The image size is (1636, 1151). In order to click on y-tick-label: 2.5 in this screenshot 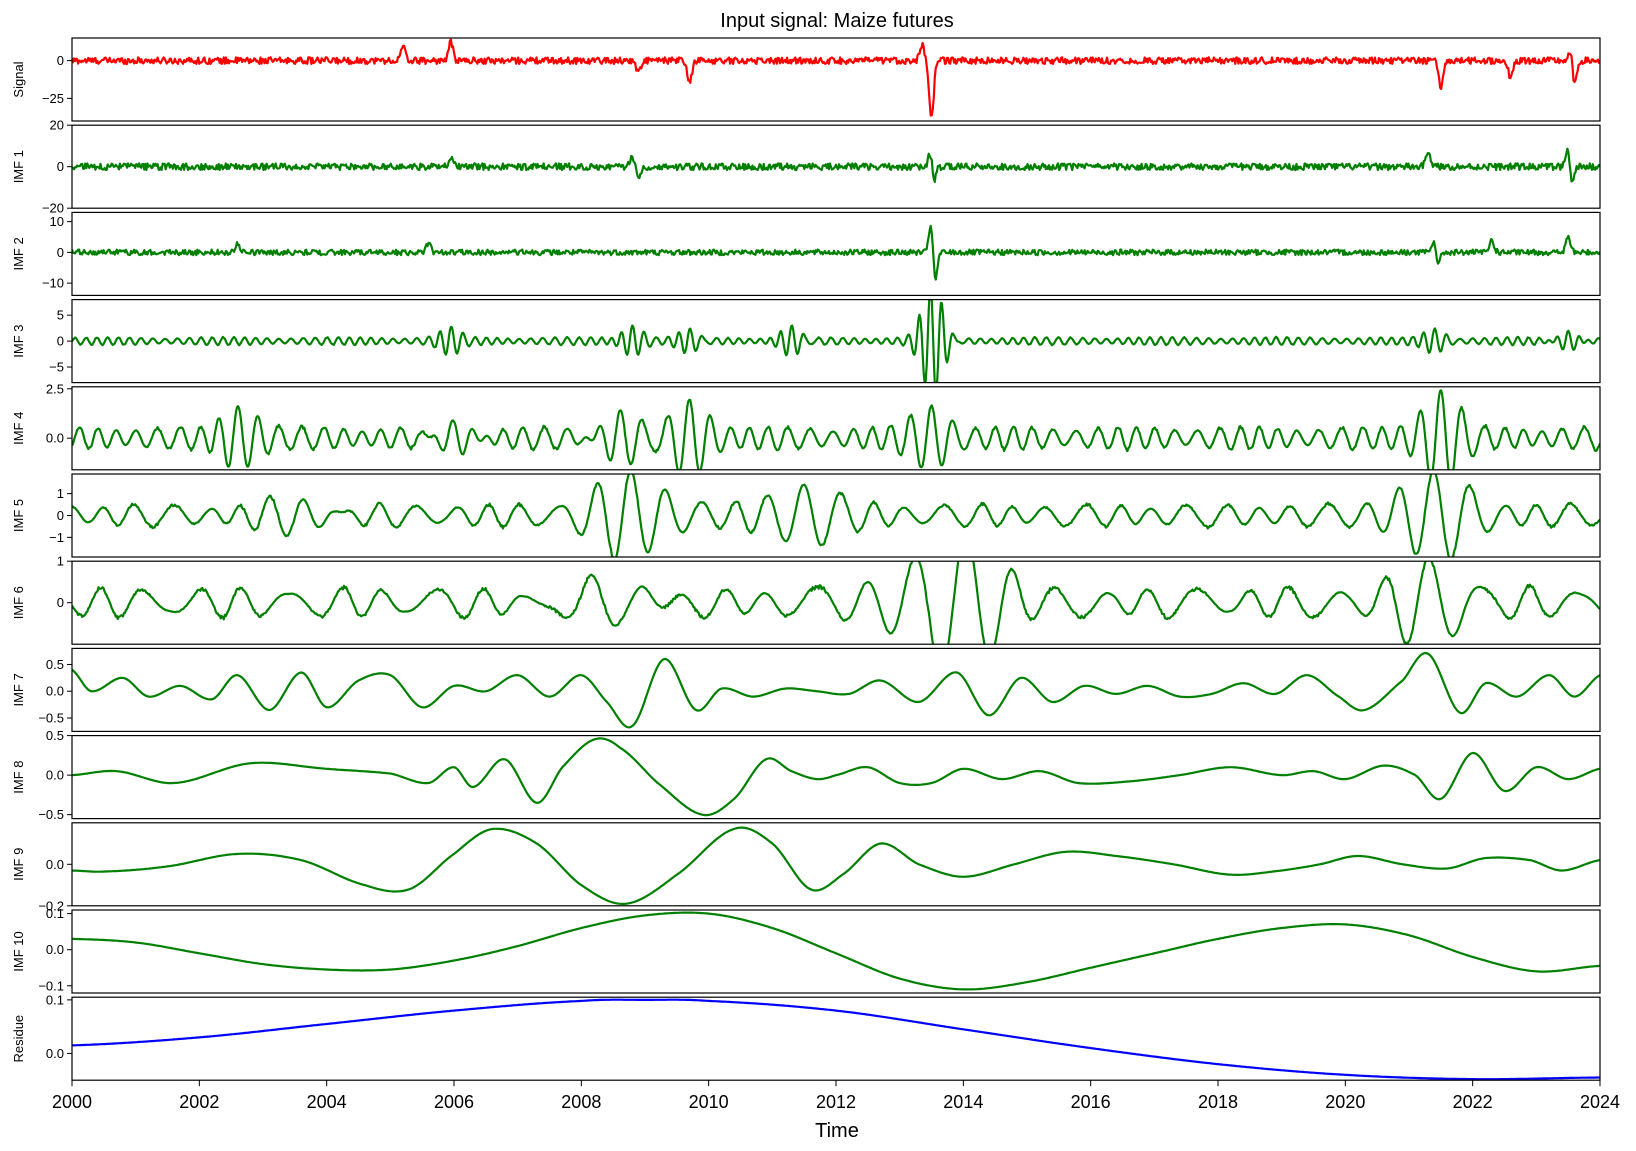, I will do `click(55, 388)`.